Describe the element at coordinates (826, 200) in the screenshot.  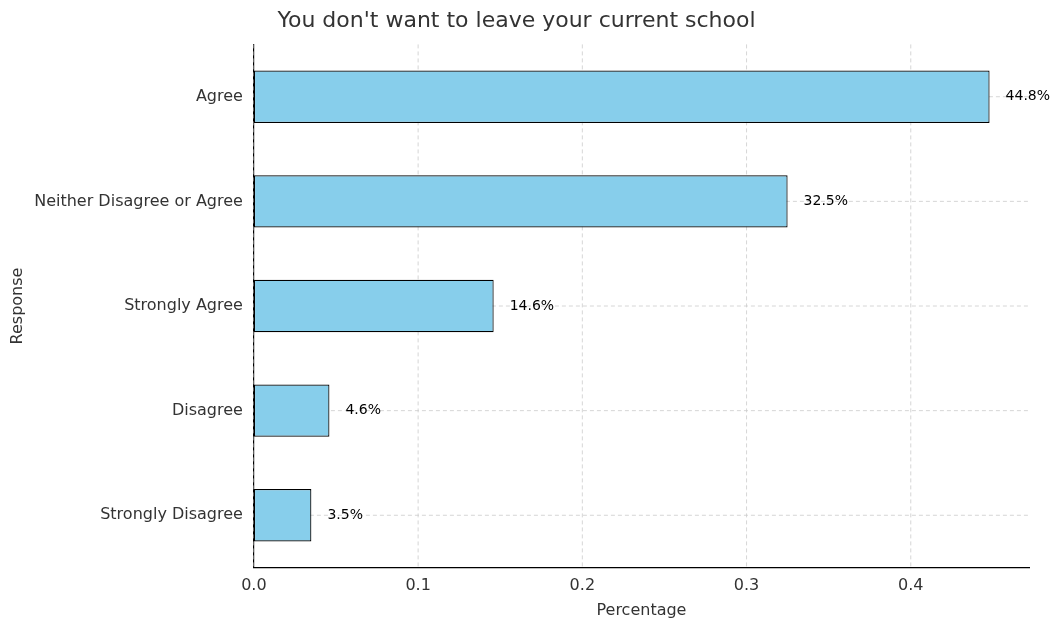
I see `data-label: 32.5%` at that location.